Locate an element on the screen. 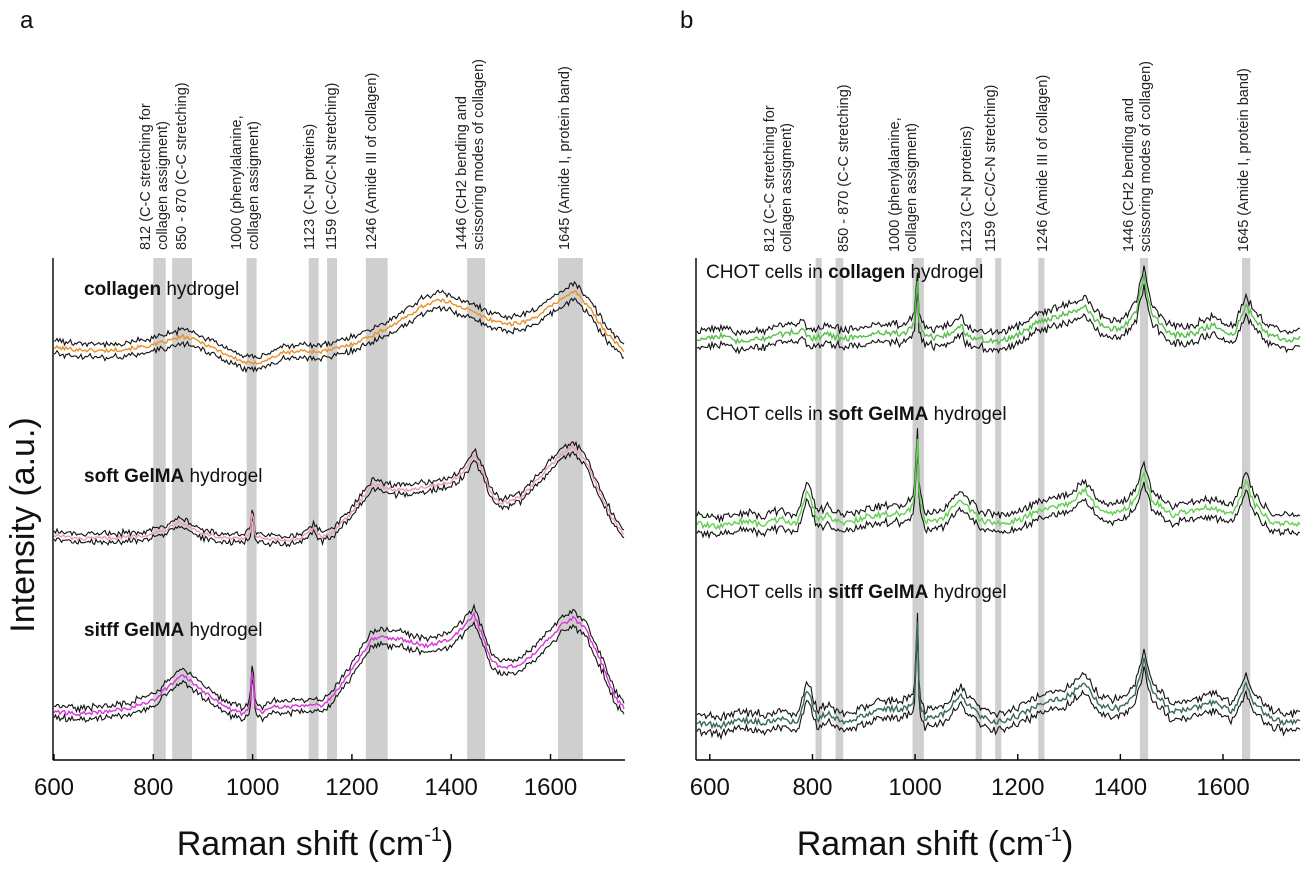  panel-b-letter: b is located at coordinates (686, 20).